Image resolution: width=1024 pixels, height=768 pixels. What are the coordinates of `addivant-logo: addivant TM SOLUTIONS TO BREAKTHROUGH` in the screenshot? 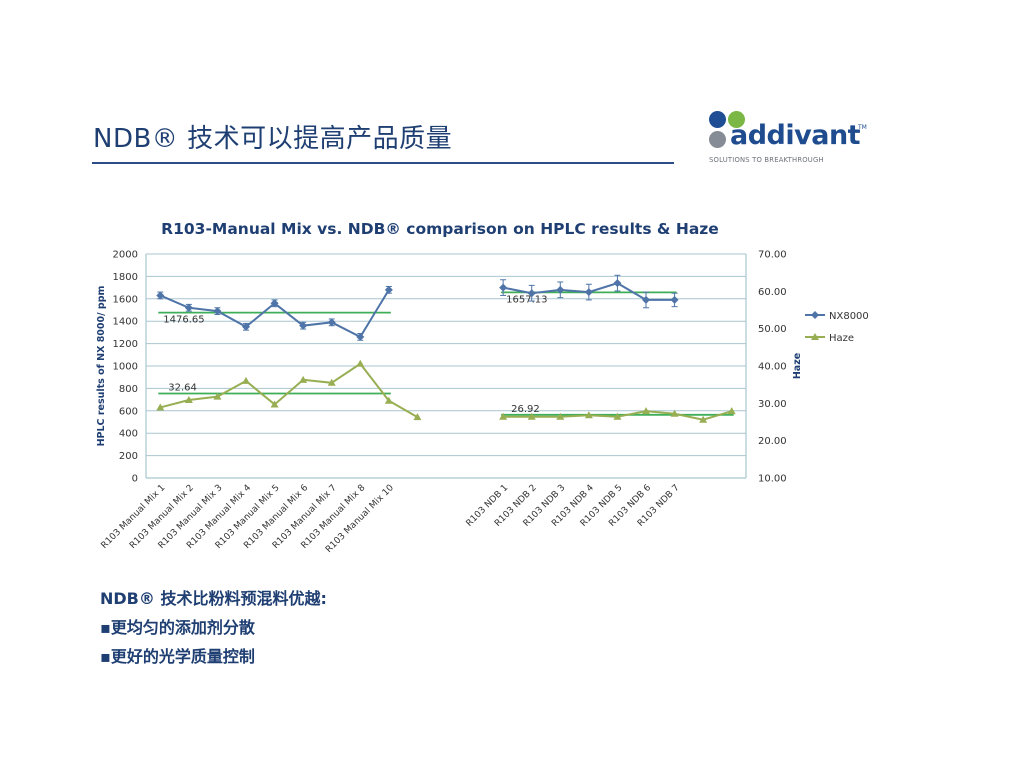 It's located at (791, 140).